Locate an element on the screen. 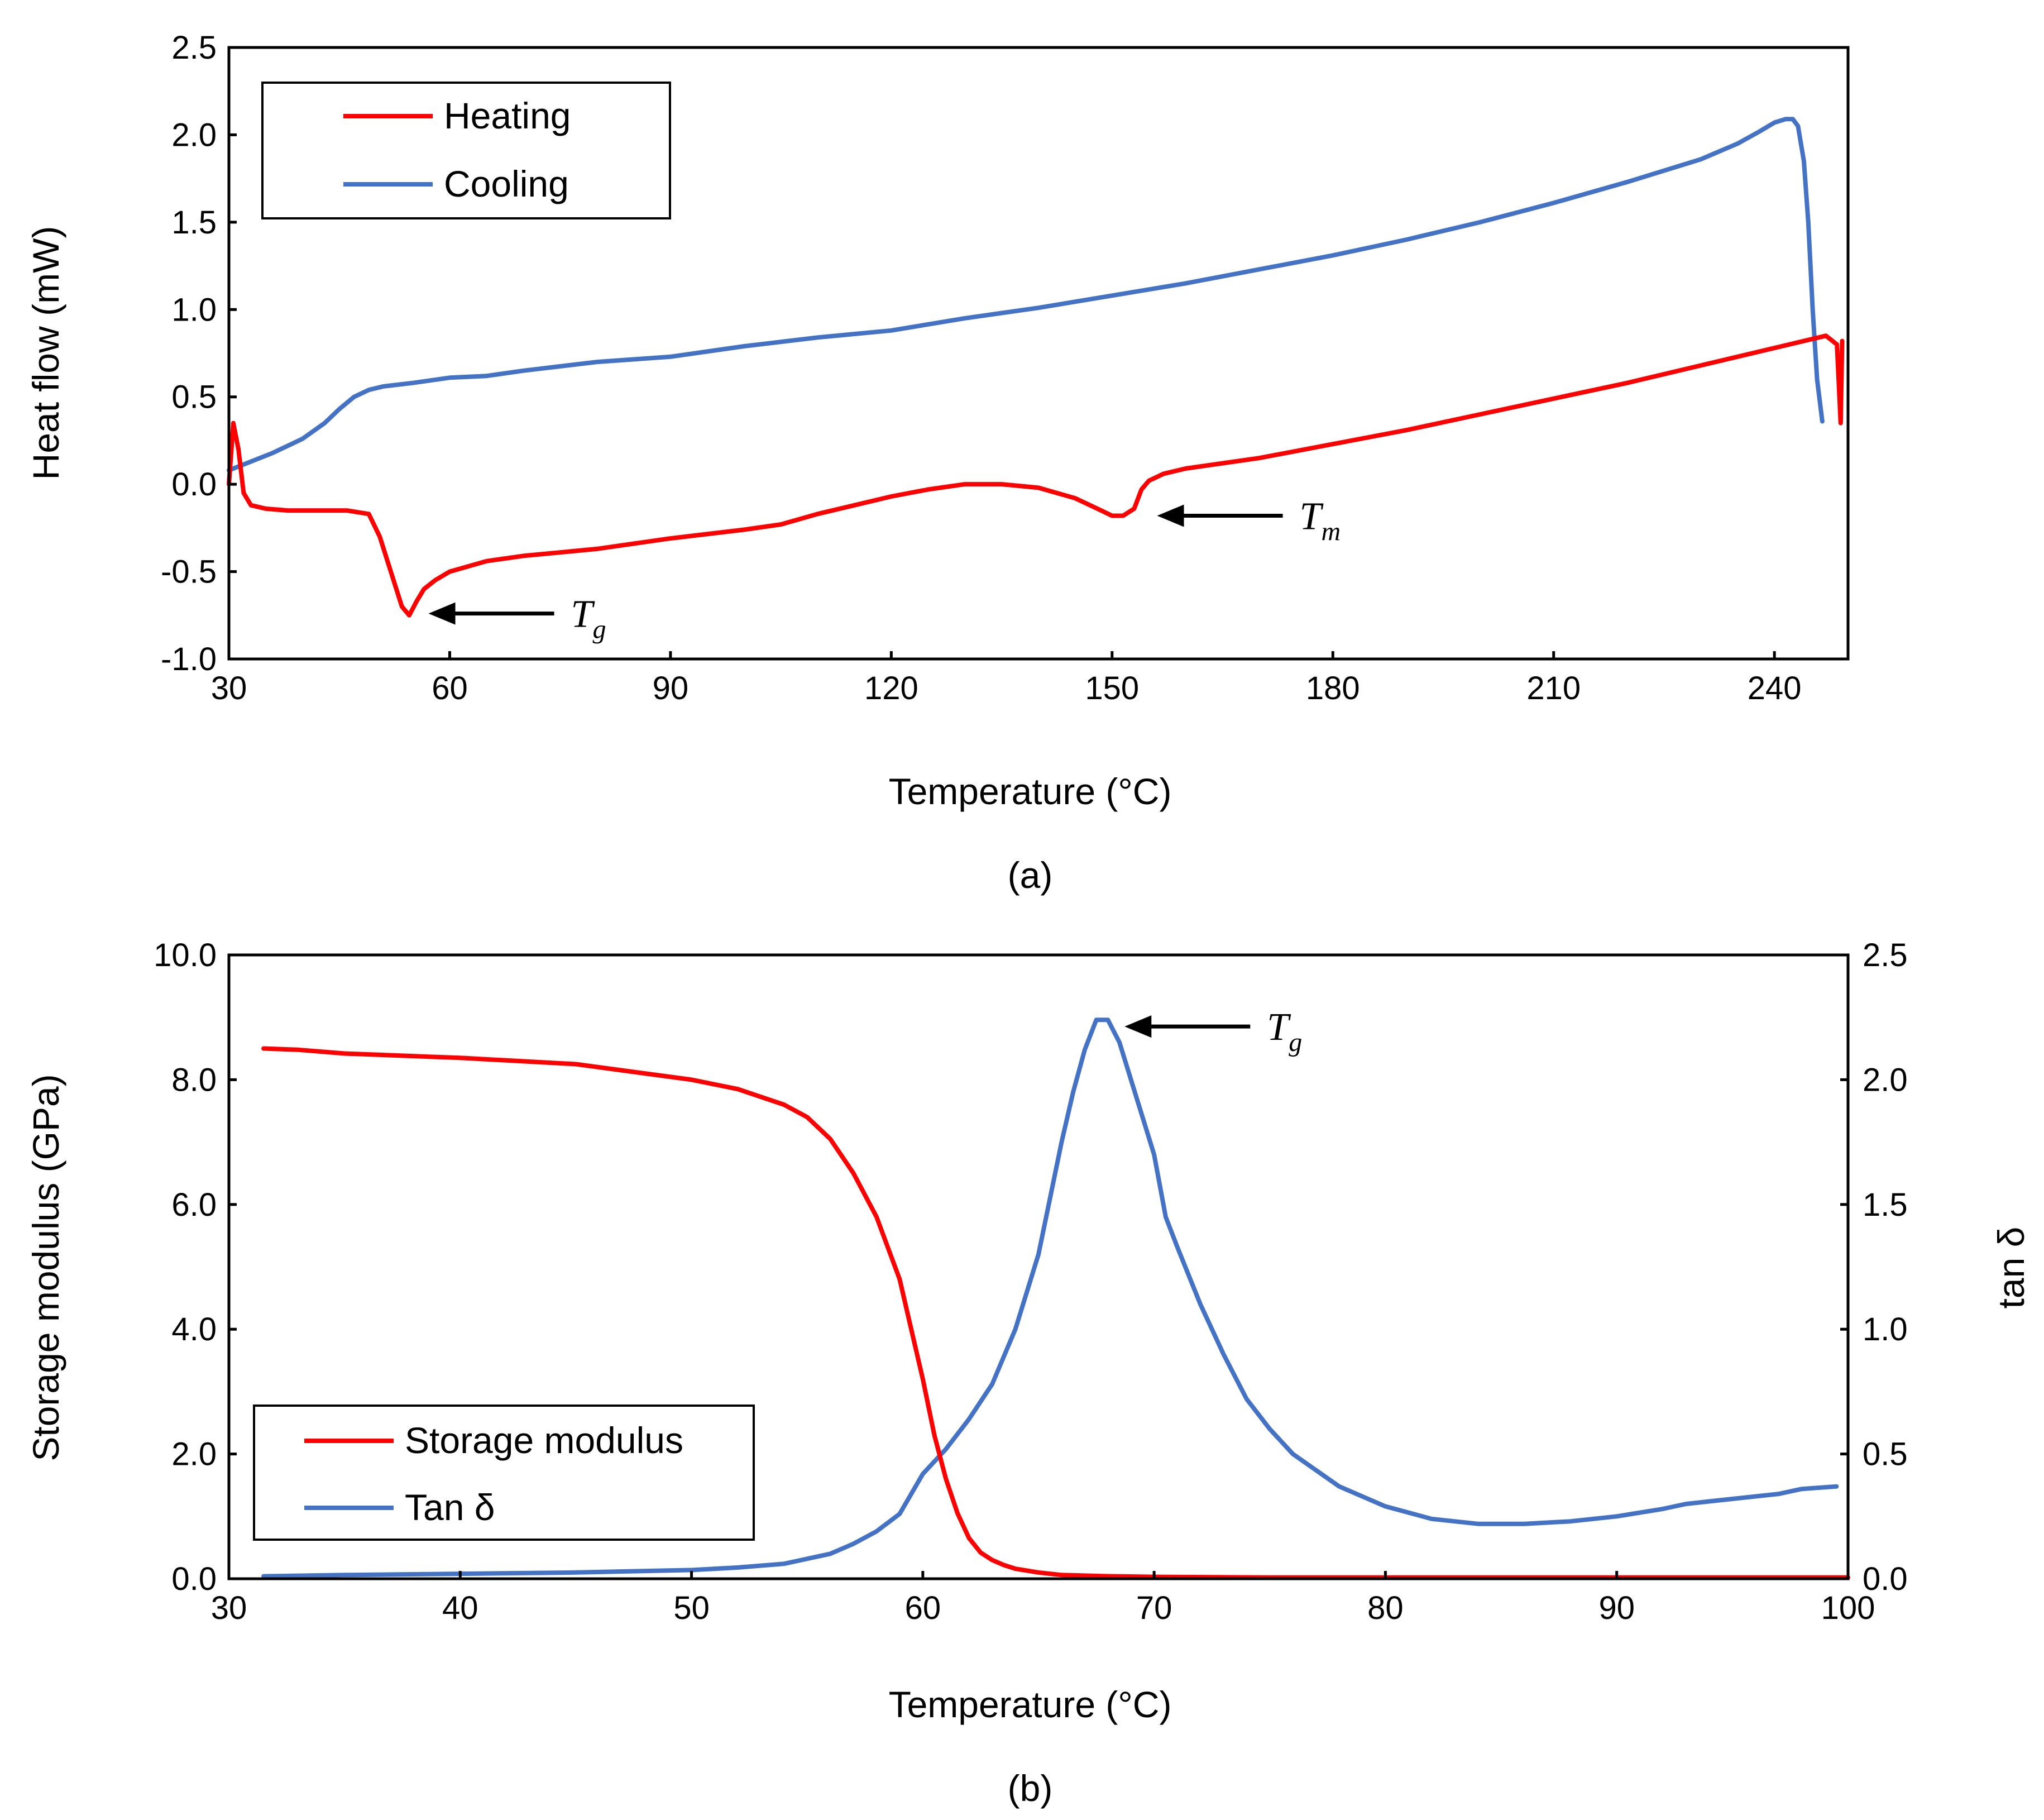 This screenshot has width=2044, height=1820. panel-a-annotation-tm-head is located at coordinates (1170, 515).